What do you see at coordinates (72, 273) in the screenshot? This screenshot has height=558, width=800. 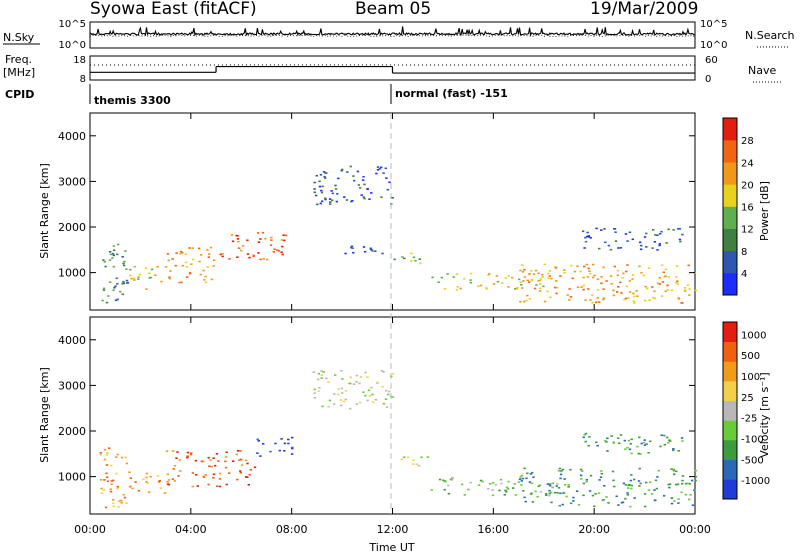 I see `power-ytick-label-0: 1000` at bounding box center [72, 273].